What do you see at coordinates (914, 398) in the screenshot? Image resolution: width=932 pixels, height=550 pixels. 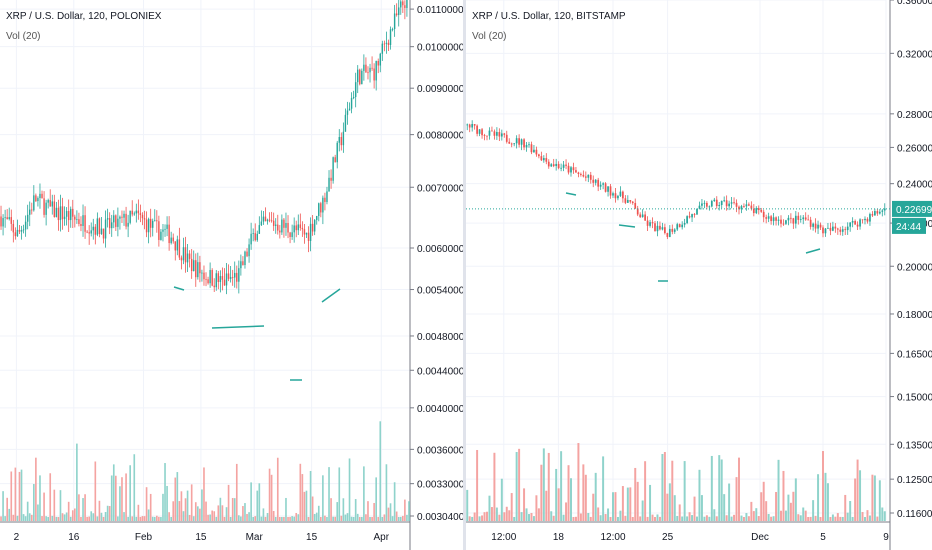 I see `right-price-tick-label: 0.15000` at bounding box center [914, 398].